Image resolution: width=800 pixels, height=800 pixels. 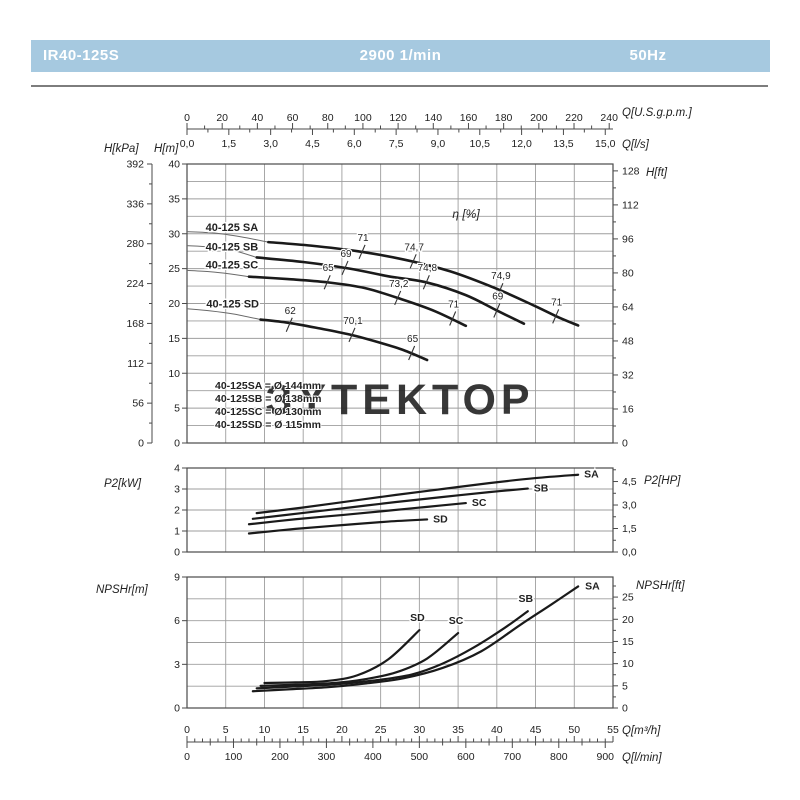 I want to click on head-kpa-axis: 0 56 112 168 224 280 336 392 H[kPa], so click(x=128, y=296).